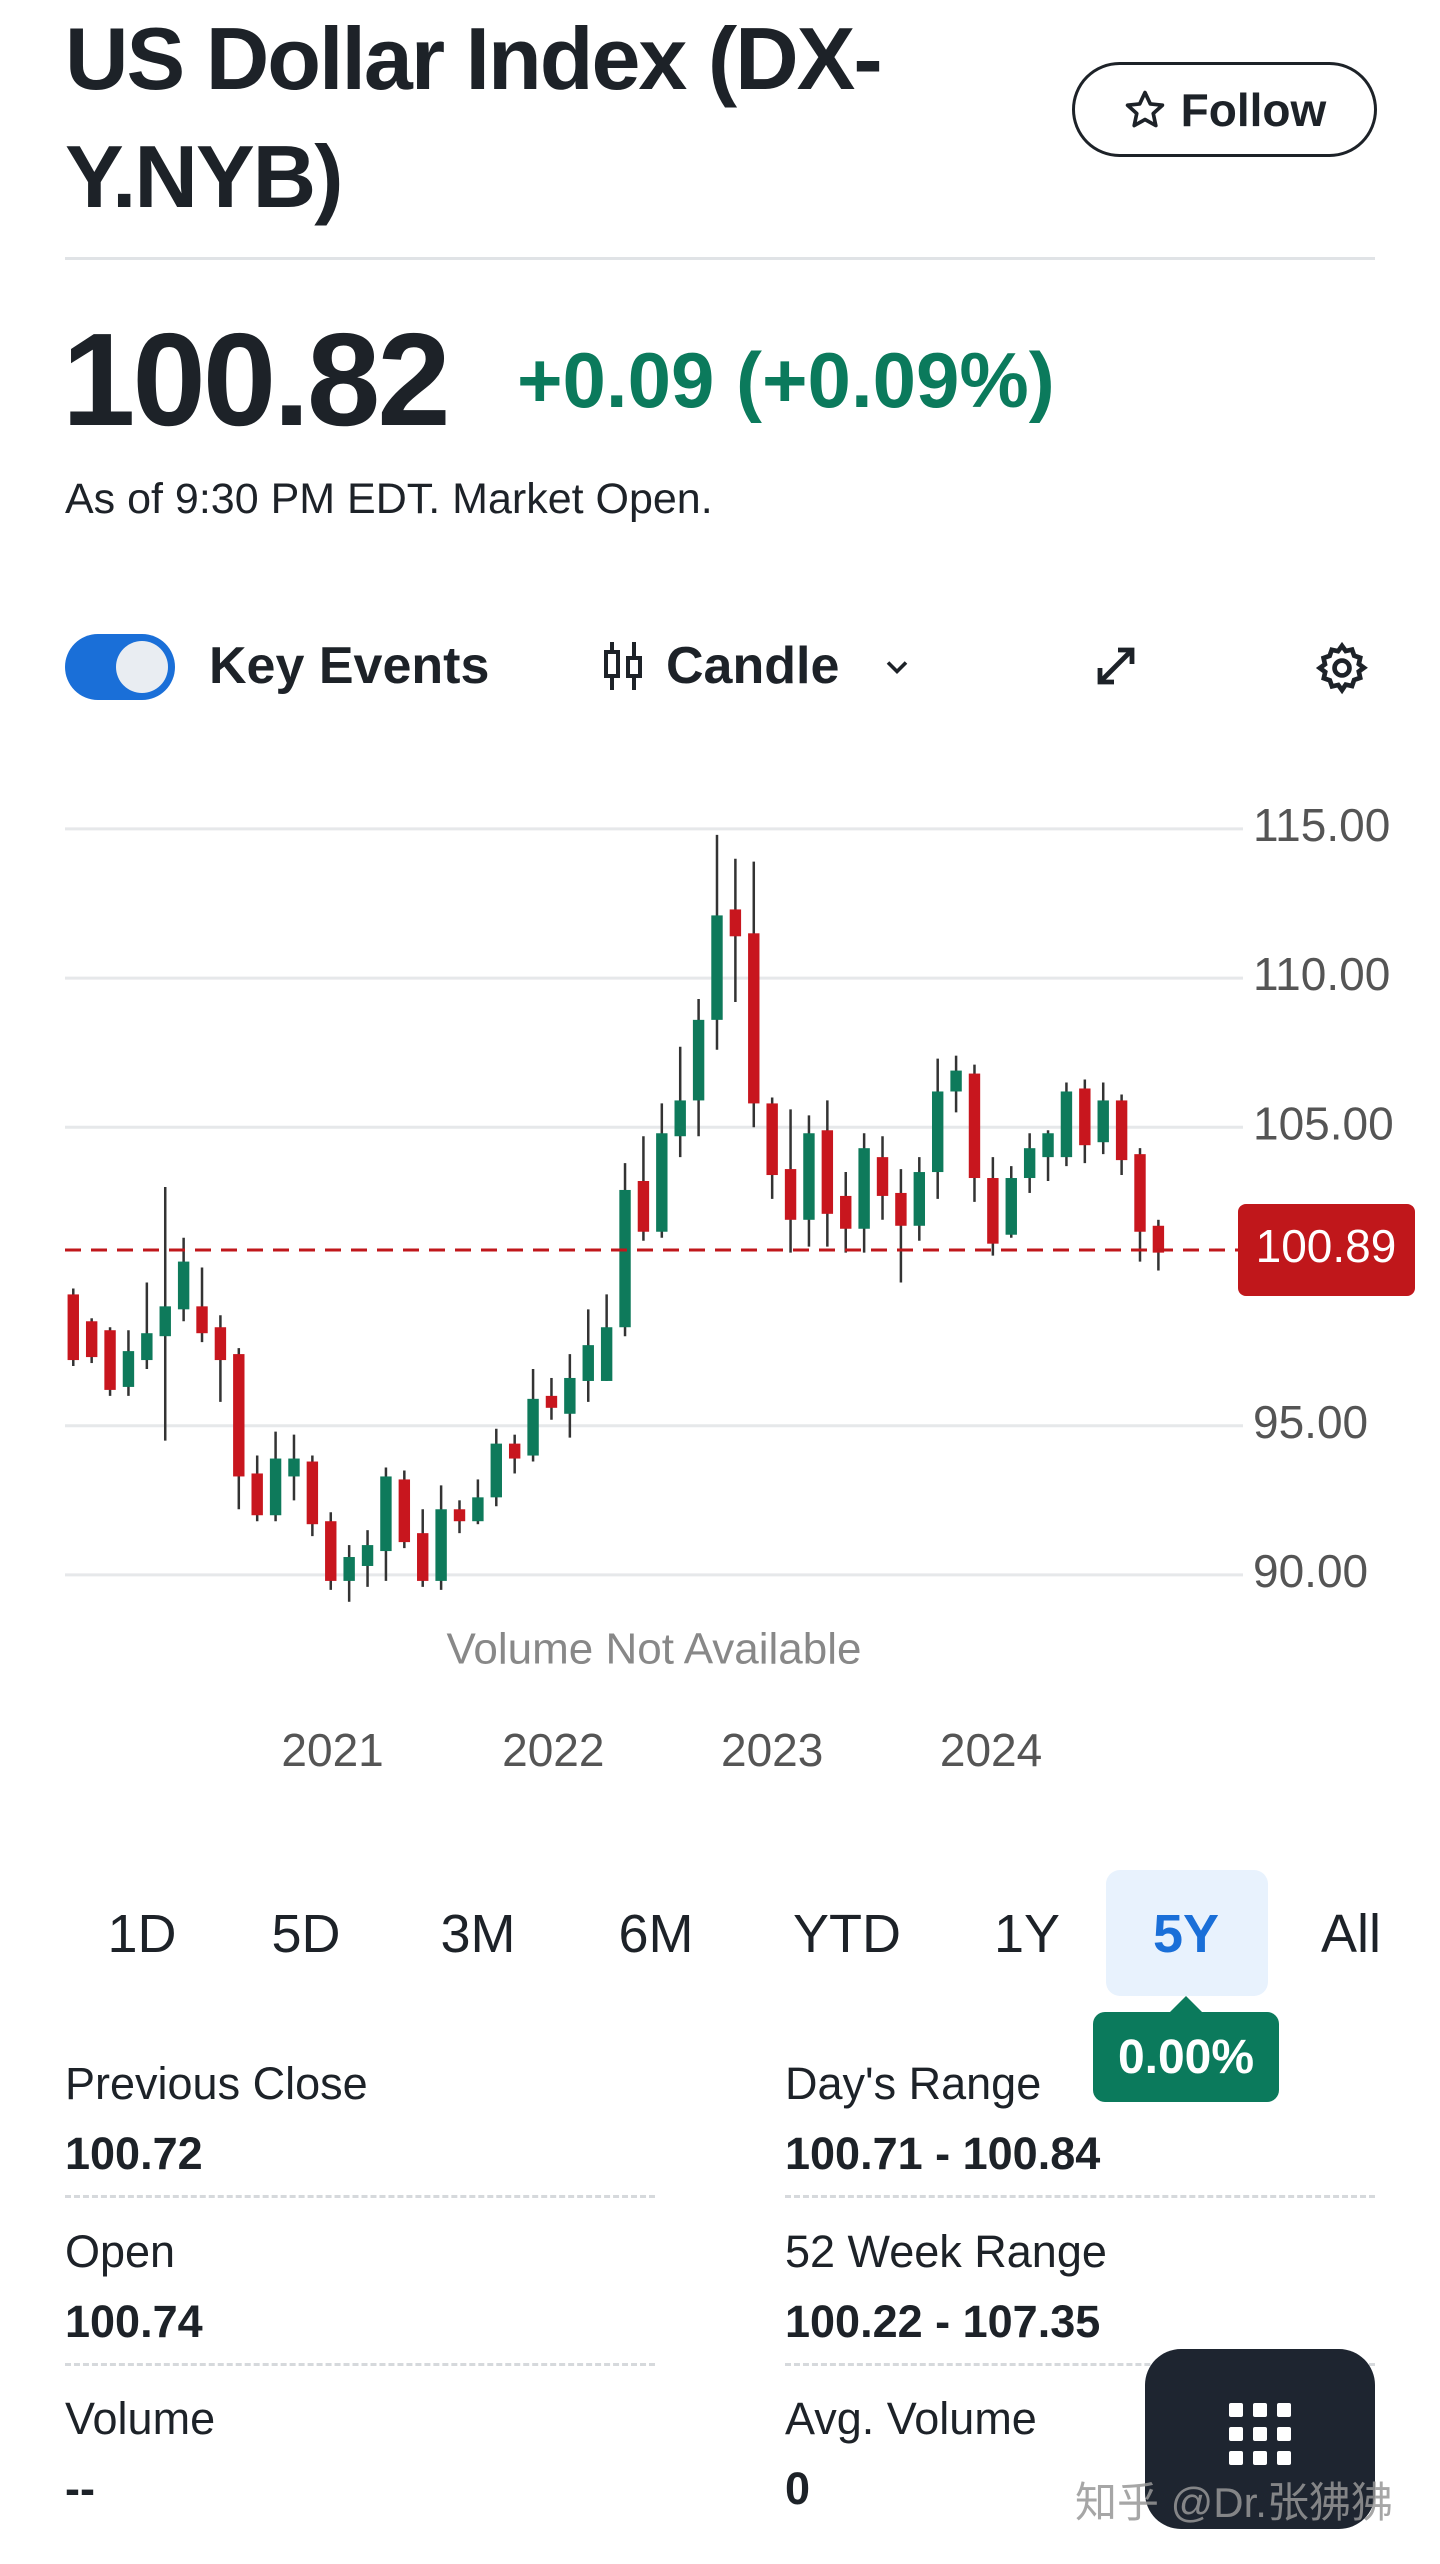 The height and width of the screenshot is (2564, 1440). I want to click on range-button: 1D, so click(142, 1934).